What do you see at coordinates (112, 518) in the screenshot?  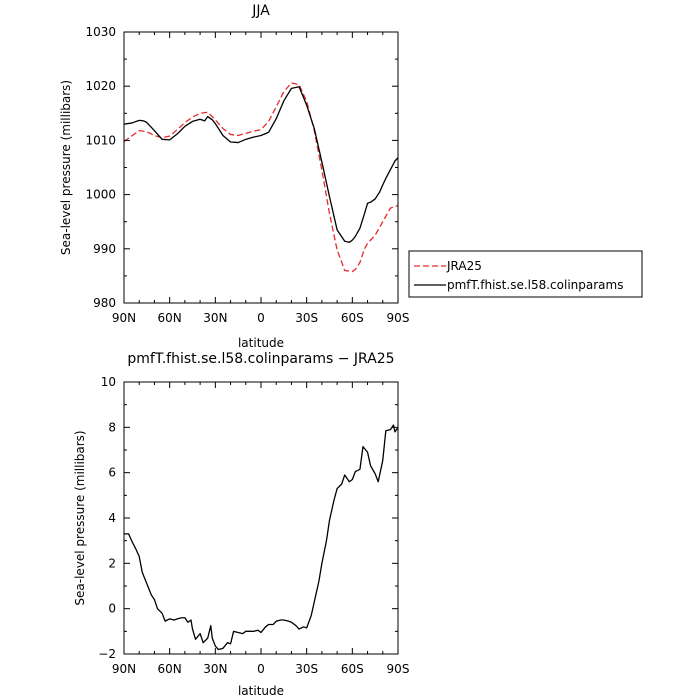 I see `bottom-y-tick-label: 4` at bounding box center [112, 518].